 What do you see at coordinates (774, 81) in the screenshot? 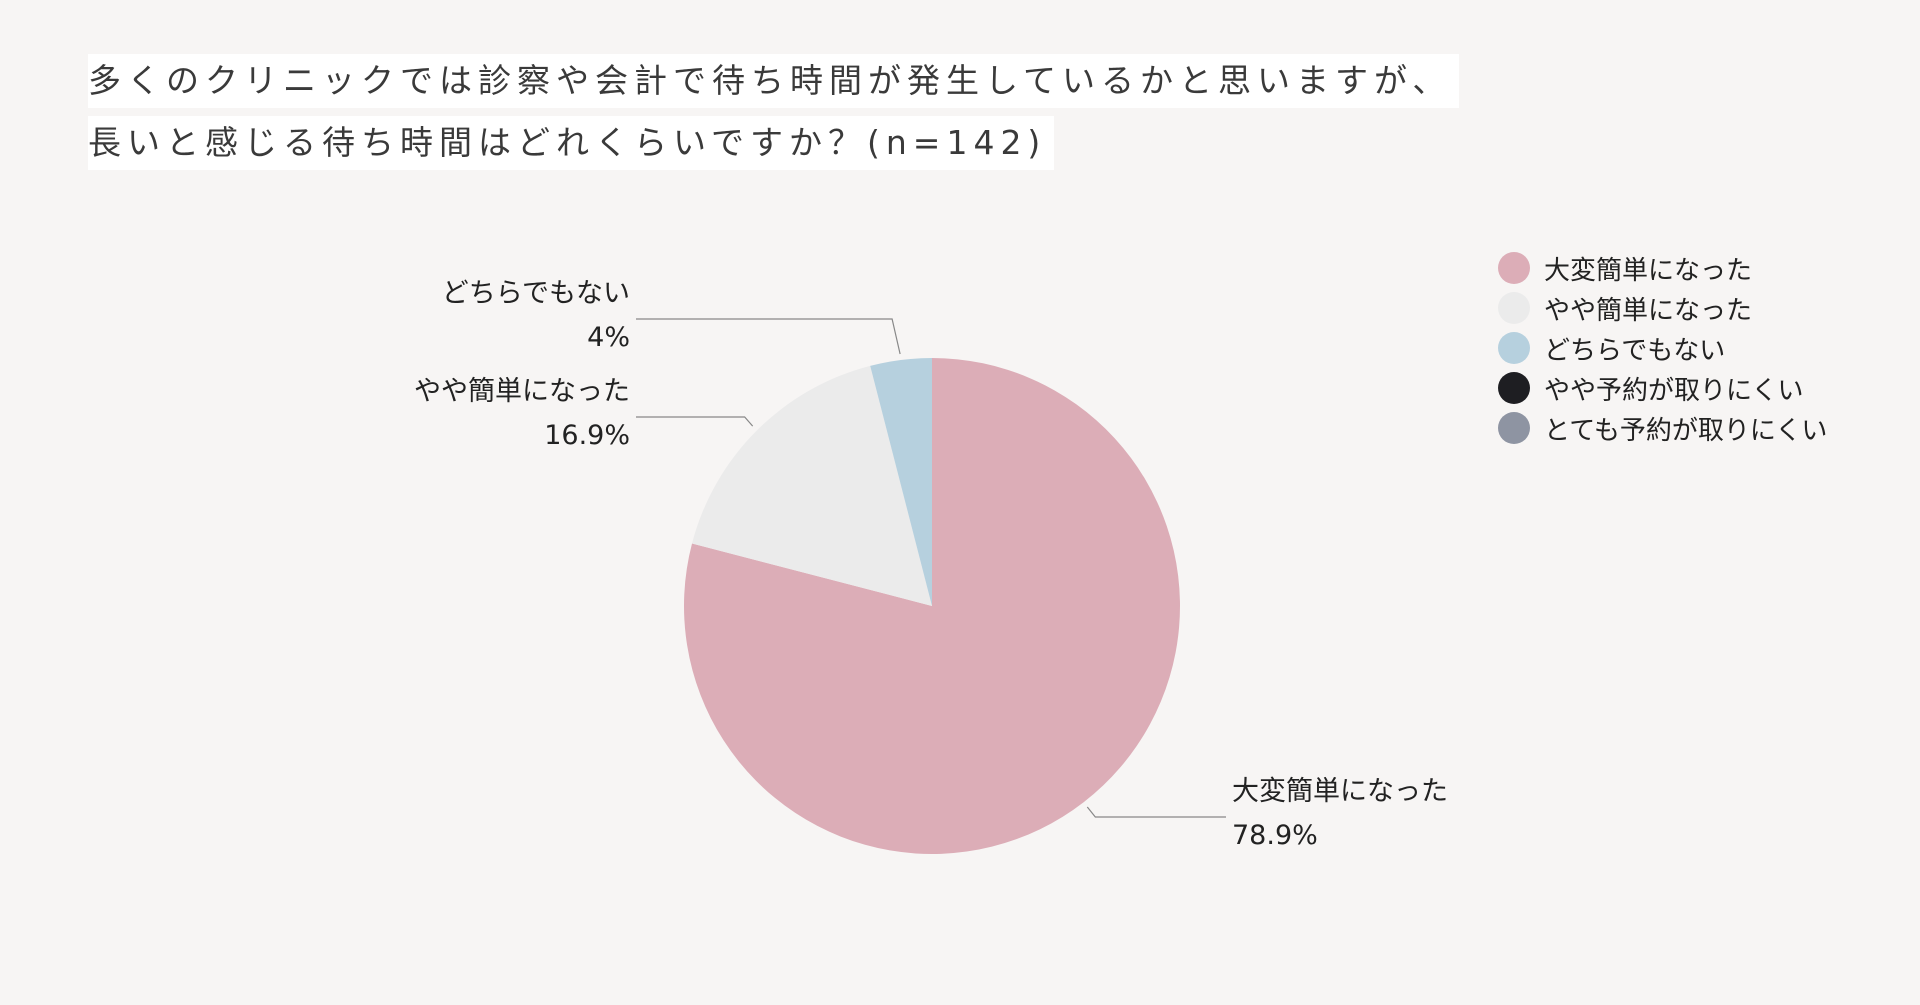
I see `title-line-1: 多くのクリニックでは診察や会計で待ち時間が発生しているかと思いますが、` at bounding box center [774, 81].